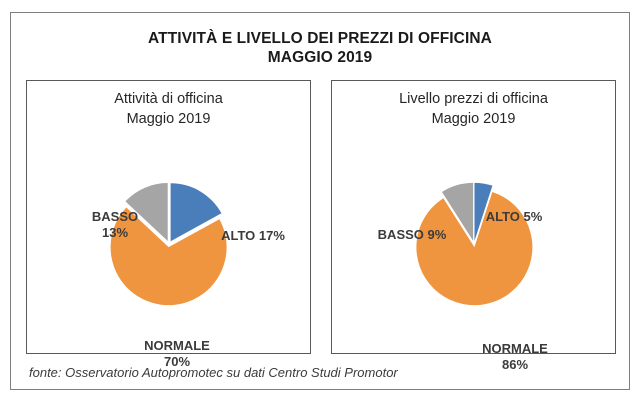 The height and width of the screenshot is (400, 640). I want to click on pie-label-basso-livello-prezzi-name: BASSO, so click(400, 234).